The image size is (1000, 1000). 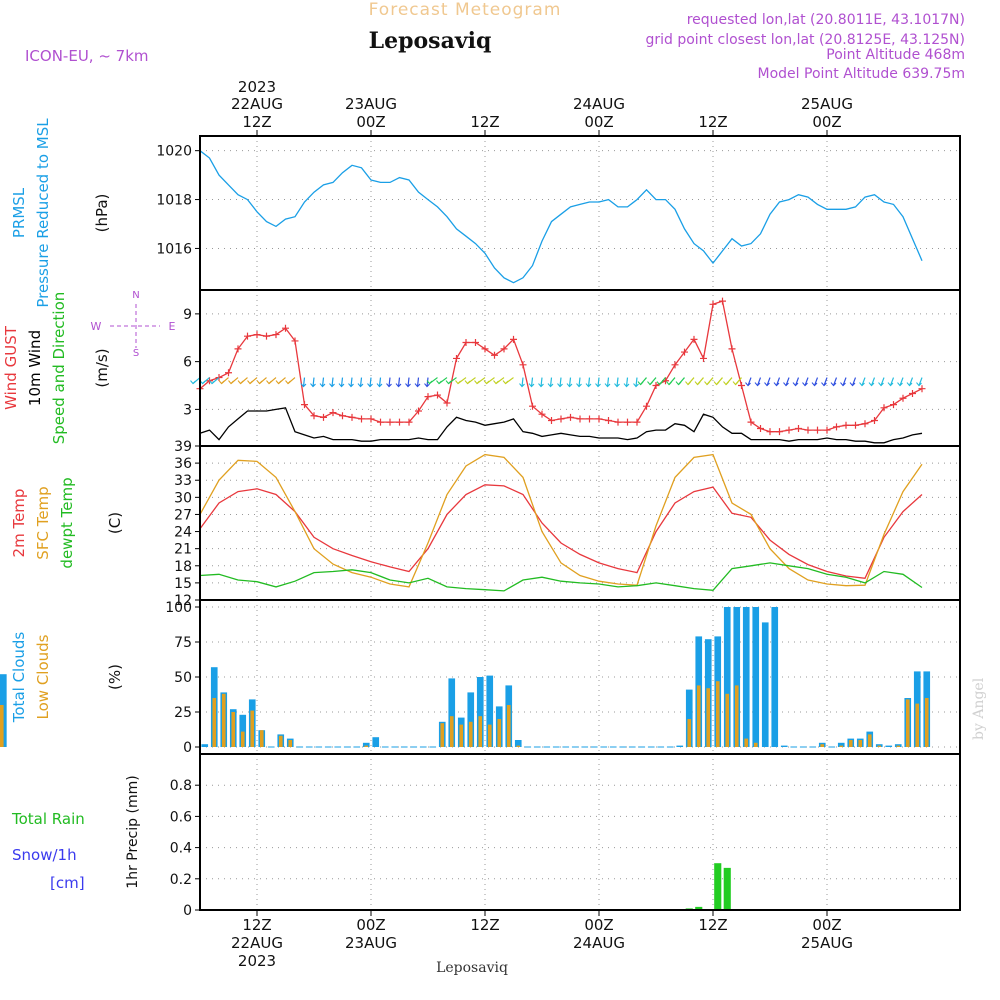 I want to click on y-tick-label: 25, so click(x=183, y=713).